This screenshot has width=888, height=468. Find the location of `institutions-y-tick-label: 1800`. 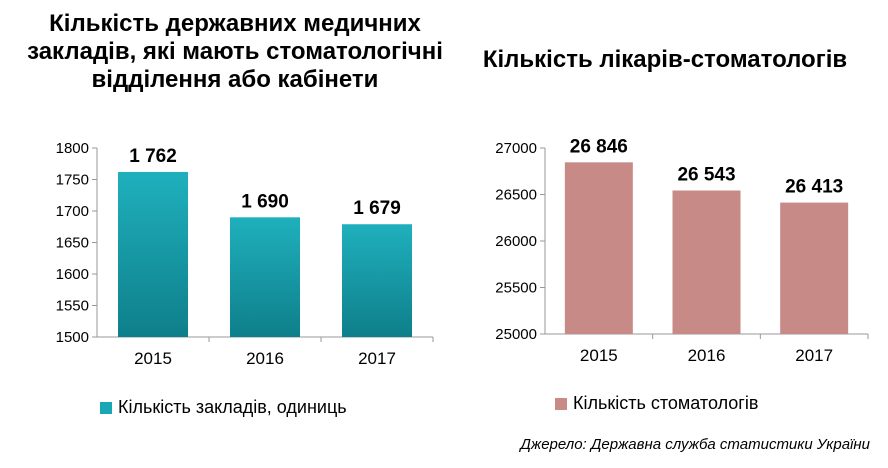

institutions-y-tick-label: 1800 is located at coordinates (72, 148).